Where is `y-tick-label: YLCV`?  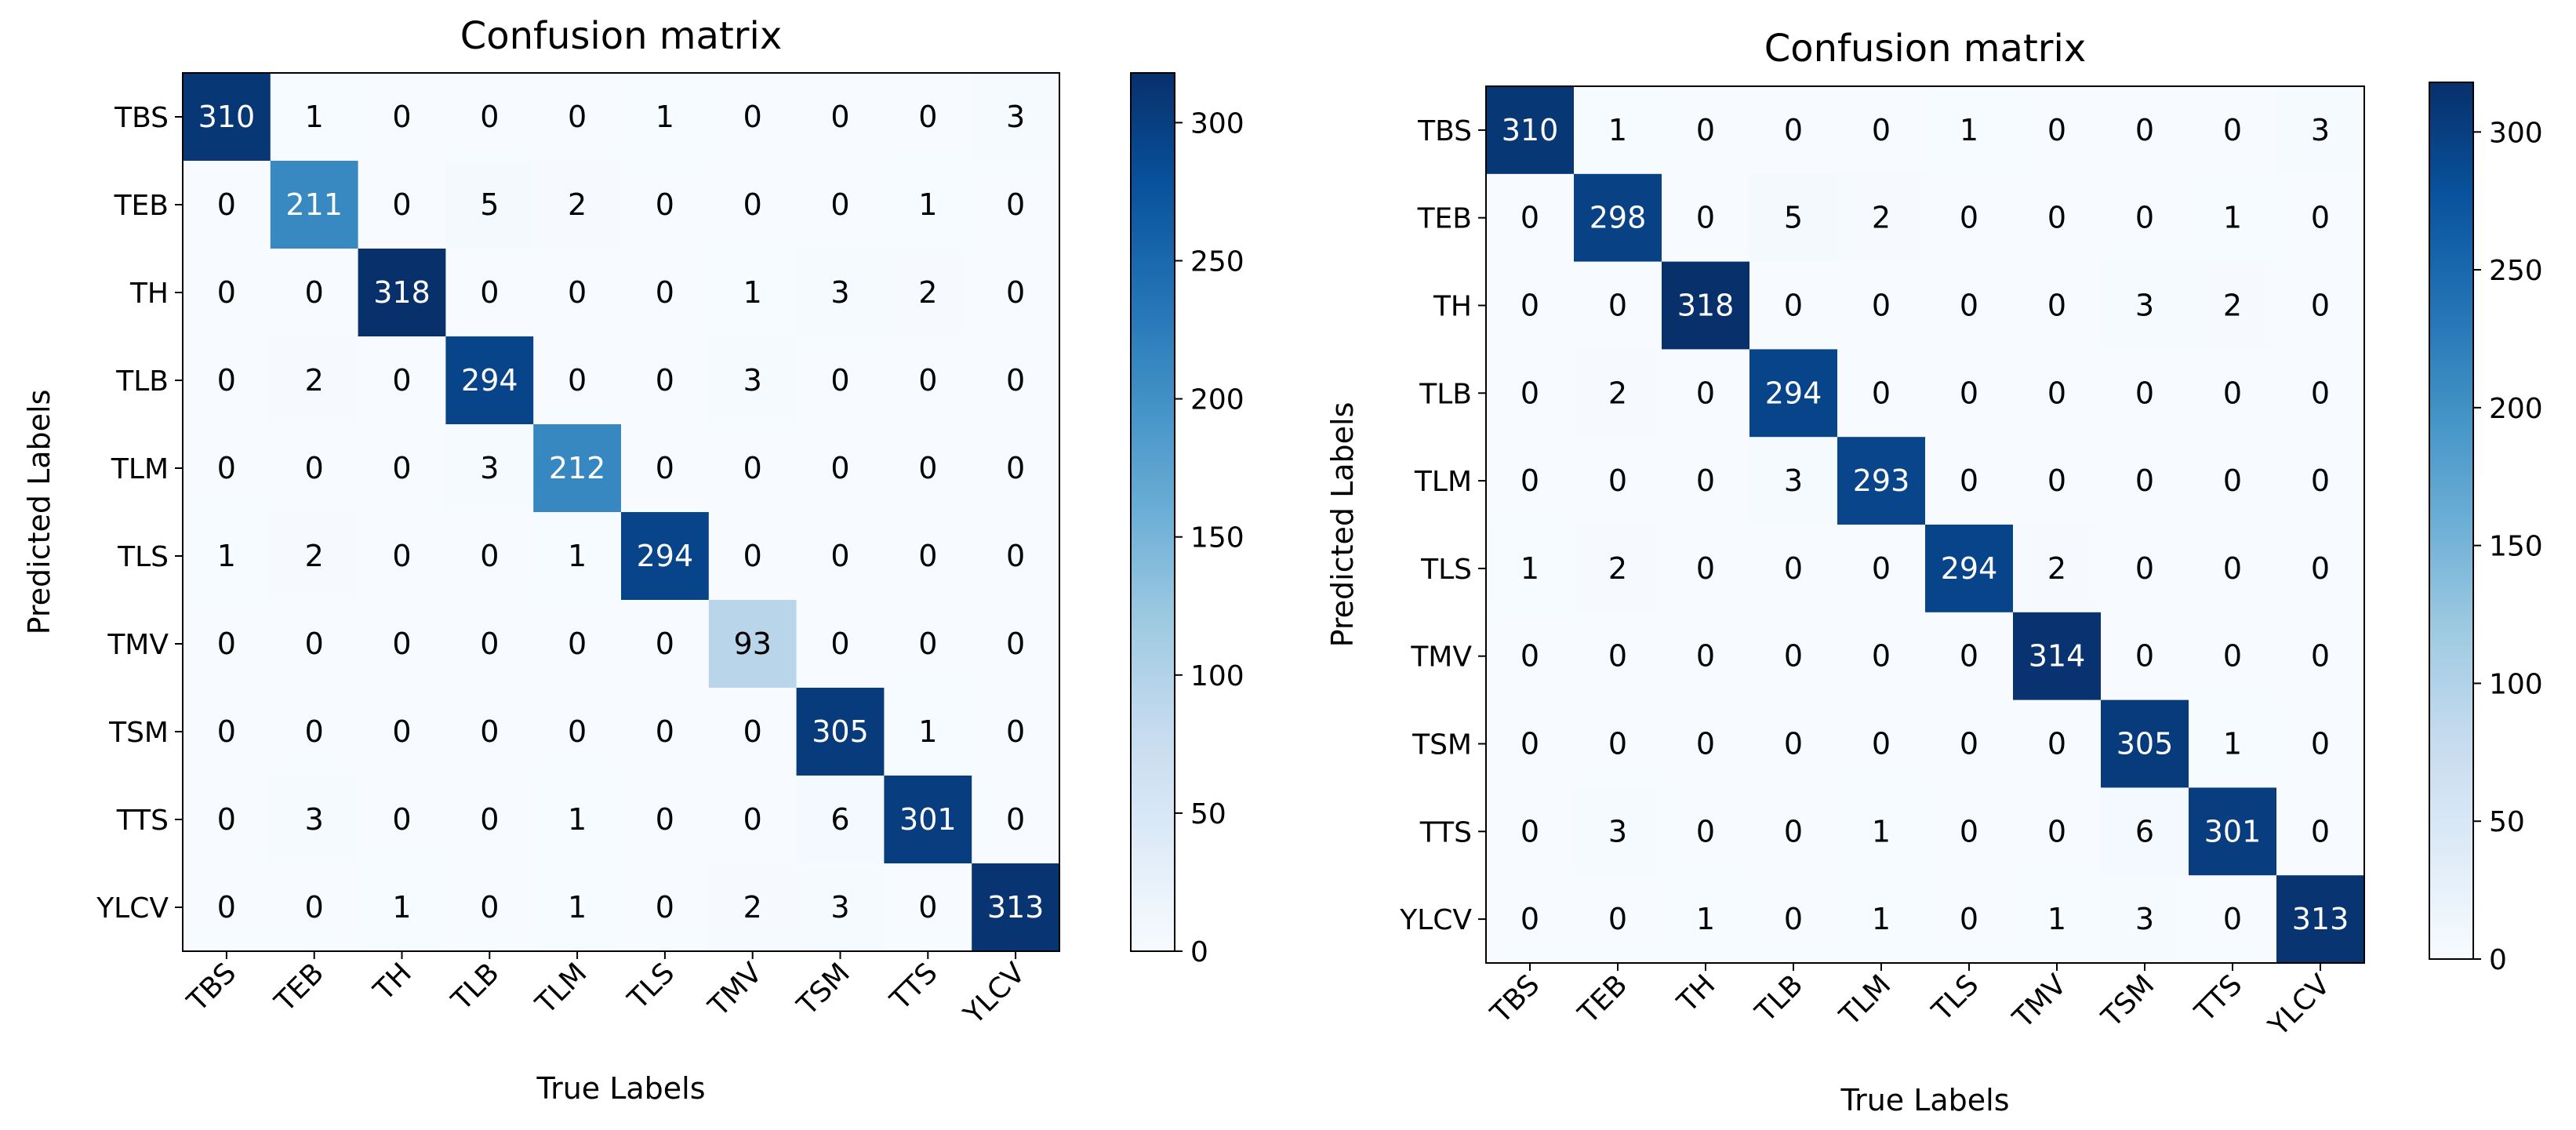
y-tick-label: YLCV is located at coordinates (1435, 920).